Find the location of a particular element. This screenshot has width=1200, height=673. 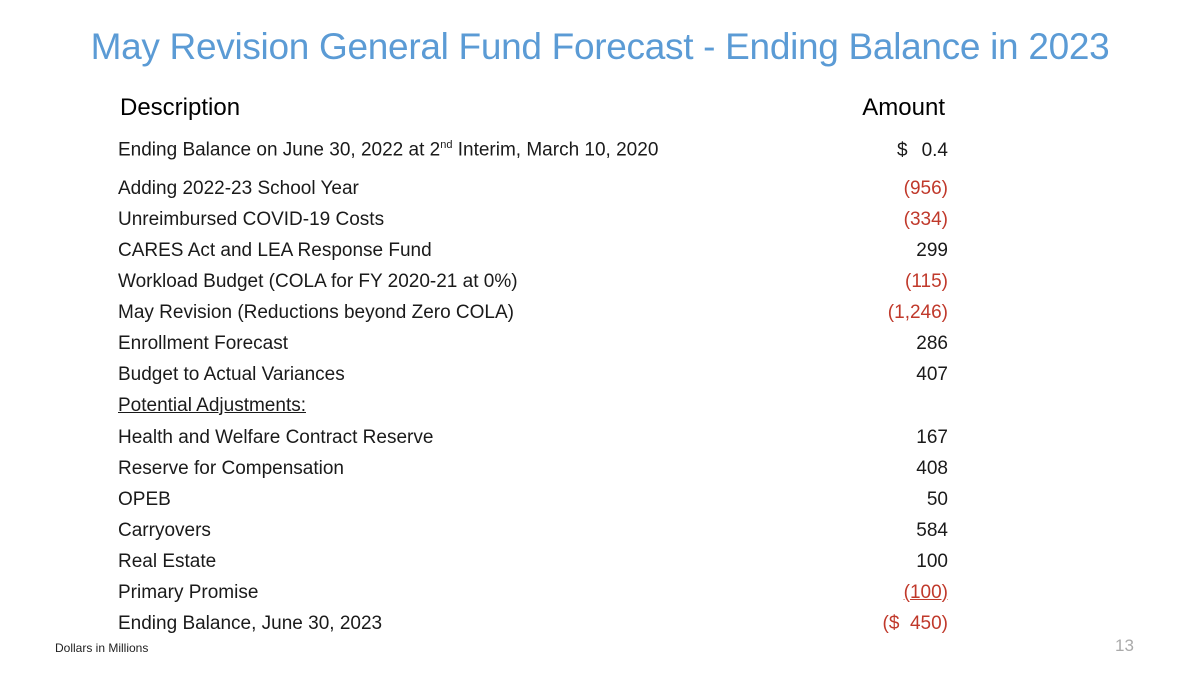

ending-balance-row: Ending Balance, June 30, 2023 ($ 450) is located at coordinates (533, 623).